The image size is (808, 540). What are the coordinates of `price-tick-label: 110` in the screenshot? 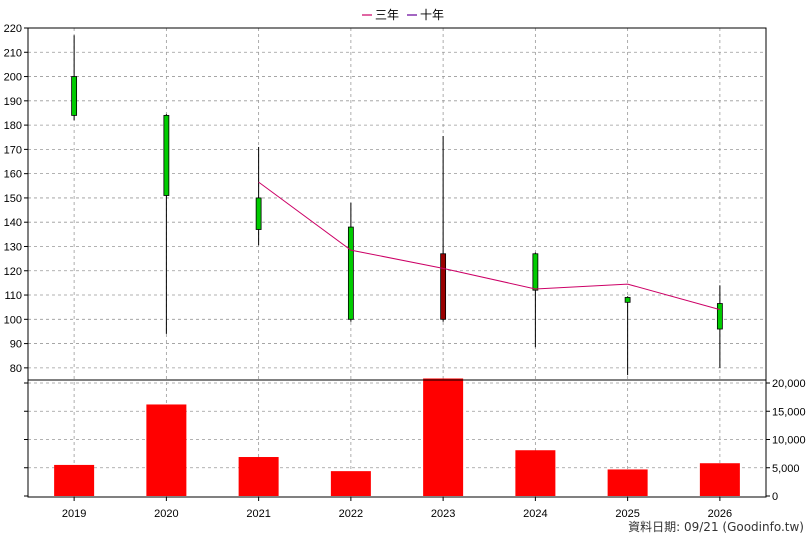 It's located at (13, 296).